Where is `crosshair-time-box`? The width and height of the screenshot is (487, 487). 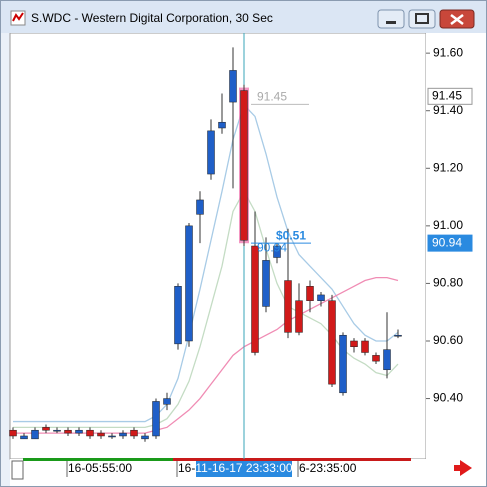 crosshair-time-box is located at coordinates (244, 469).